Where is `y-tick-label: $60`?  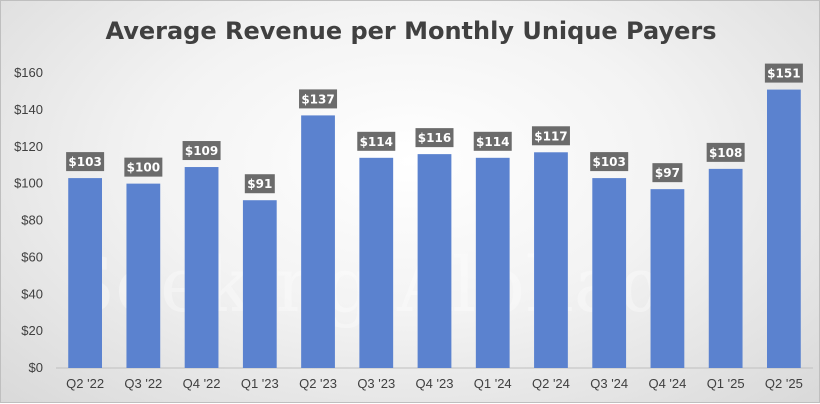 y-tick-label: $60 is located at coordinates (32, 256).